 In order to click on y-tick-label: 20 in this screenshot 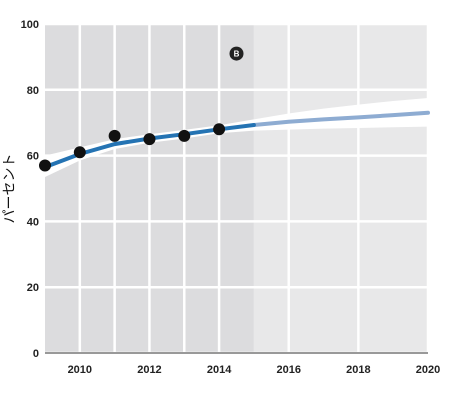, I will do `click(33, 288)`.